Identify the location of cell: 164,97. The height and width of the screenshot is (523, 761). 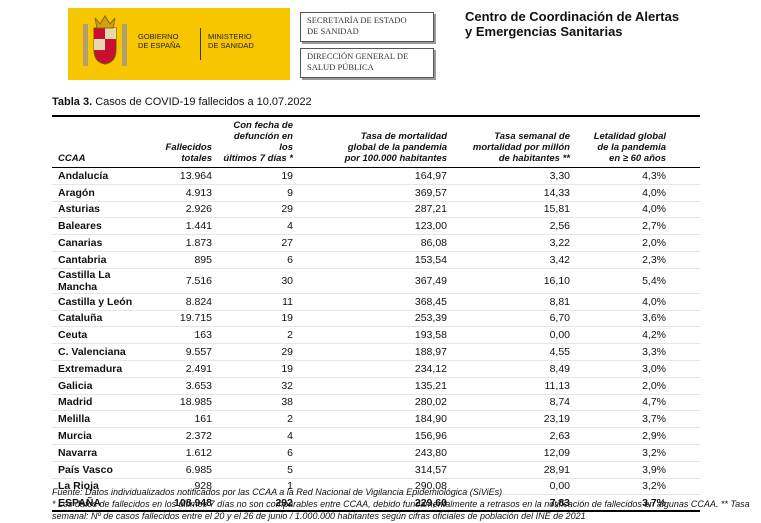
(390, 176).